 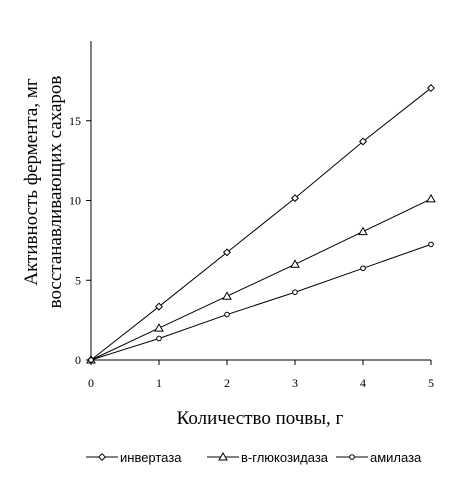 I want to click on legend-item-circle: амилаза, so click(x=379, y=457).